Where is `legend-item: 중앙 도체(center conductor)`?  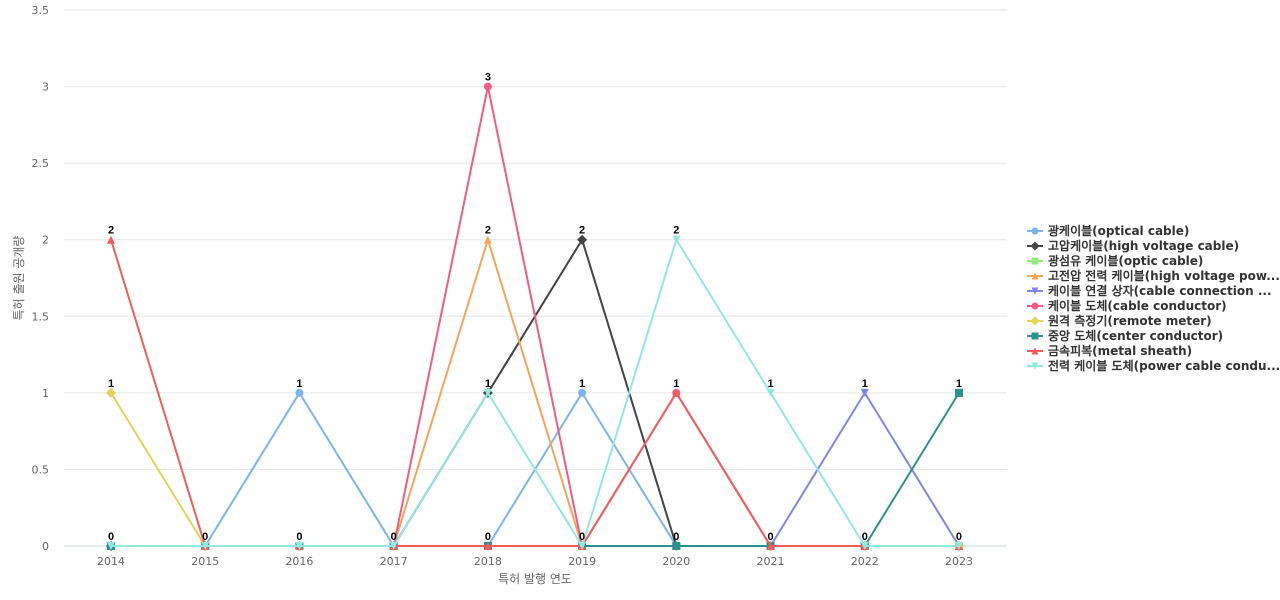
legend-item: 중앙 도체(center conductor) is located at coordinates (1125, 335).